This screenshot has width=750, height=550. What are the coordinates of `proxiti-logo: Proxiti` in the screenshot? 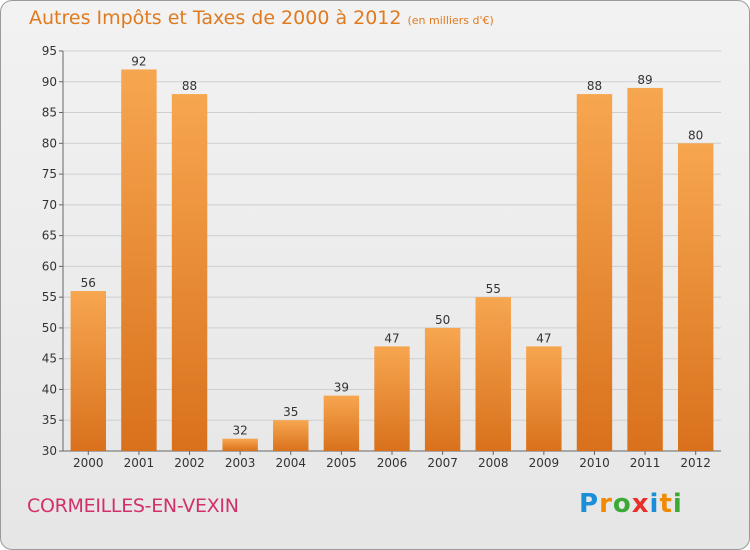 It's located at (631, 504).